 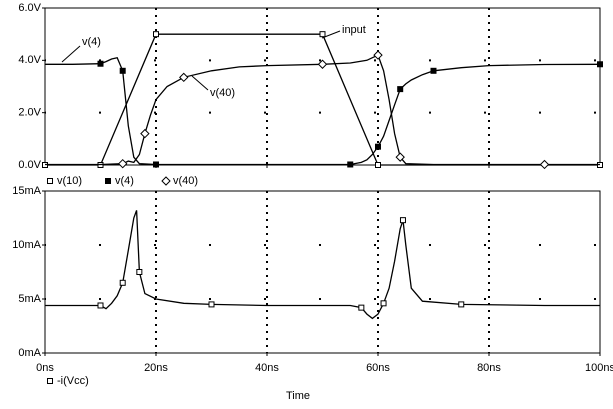 I want to click on y-tick-label: 6.0V, so click(x=29, y=8).